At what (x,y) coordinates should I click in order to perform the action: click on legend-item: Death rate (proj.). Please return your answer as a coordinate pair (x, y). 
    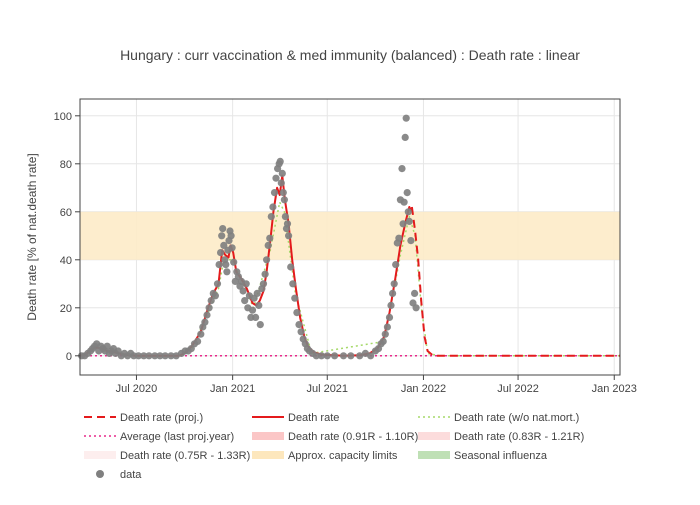
    Looking at the image, I should click on (143, 418).